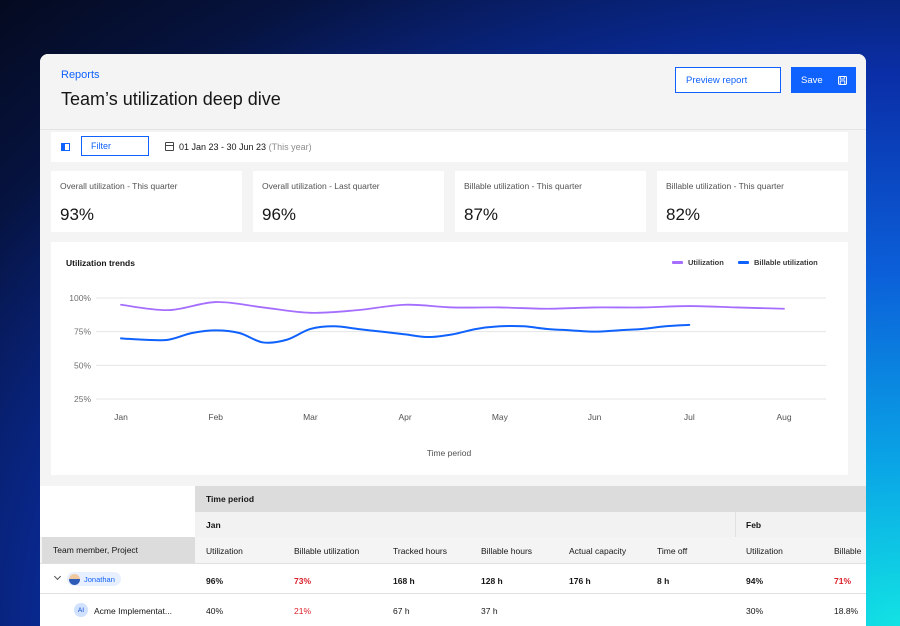 The width and height of the screenshot is (900, 626). Describe the element at coordinates (500, 417) in the screenshot. I see `x-tick-label: May` at that location.